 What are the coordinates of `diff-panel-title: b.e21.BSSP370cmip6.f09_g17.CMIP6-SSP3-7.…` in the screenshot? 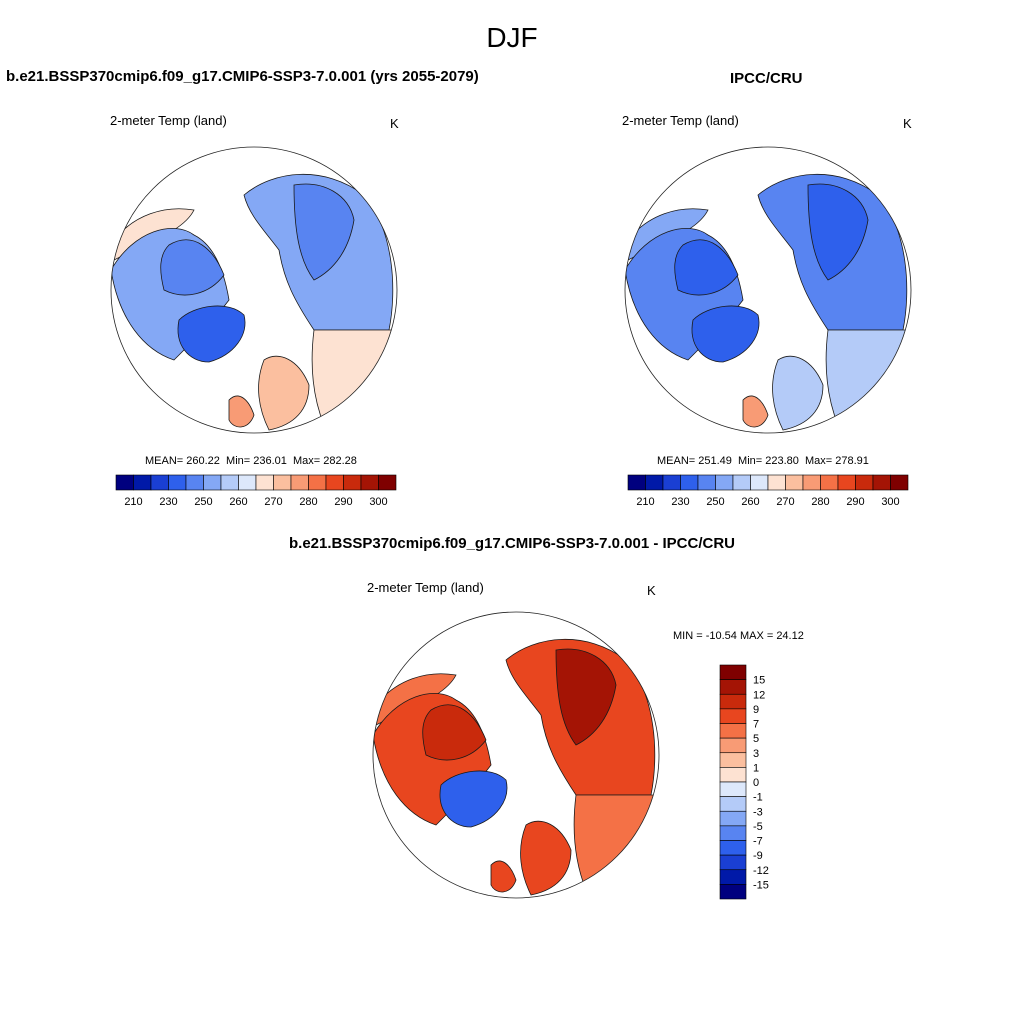 It's located at (512, 543).